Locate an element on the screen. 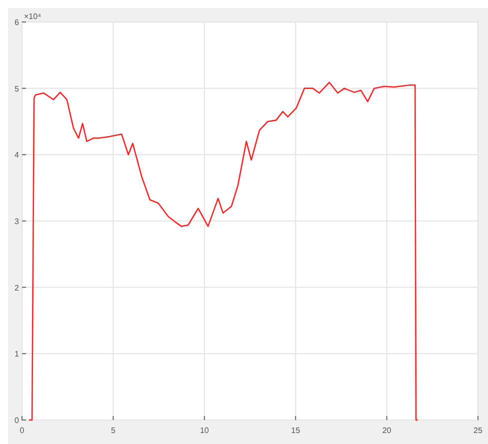 The height and width of the screenshot is (444, 488). y-tick-label: 4 is located at coordinates (17, 155).